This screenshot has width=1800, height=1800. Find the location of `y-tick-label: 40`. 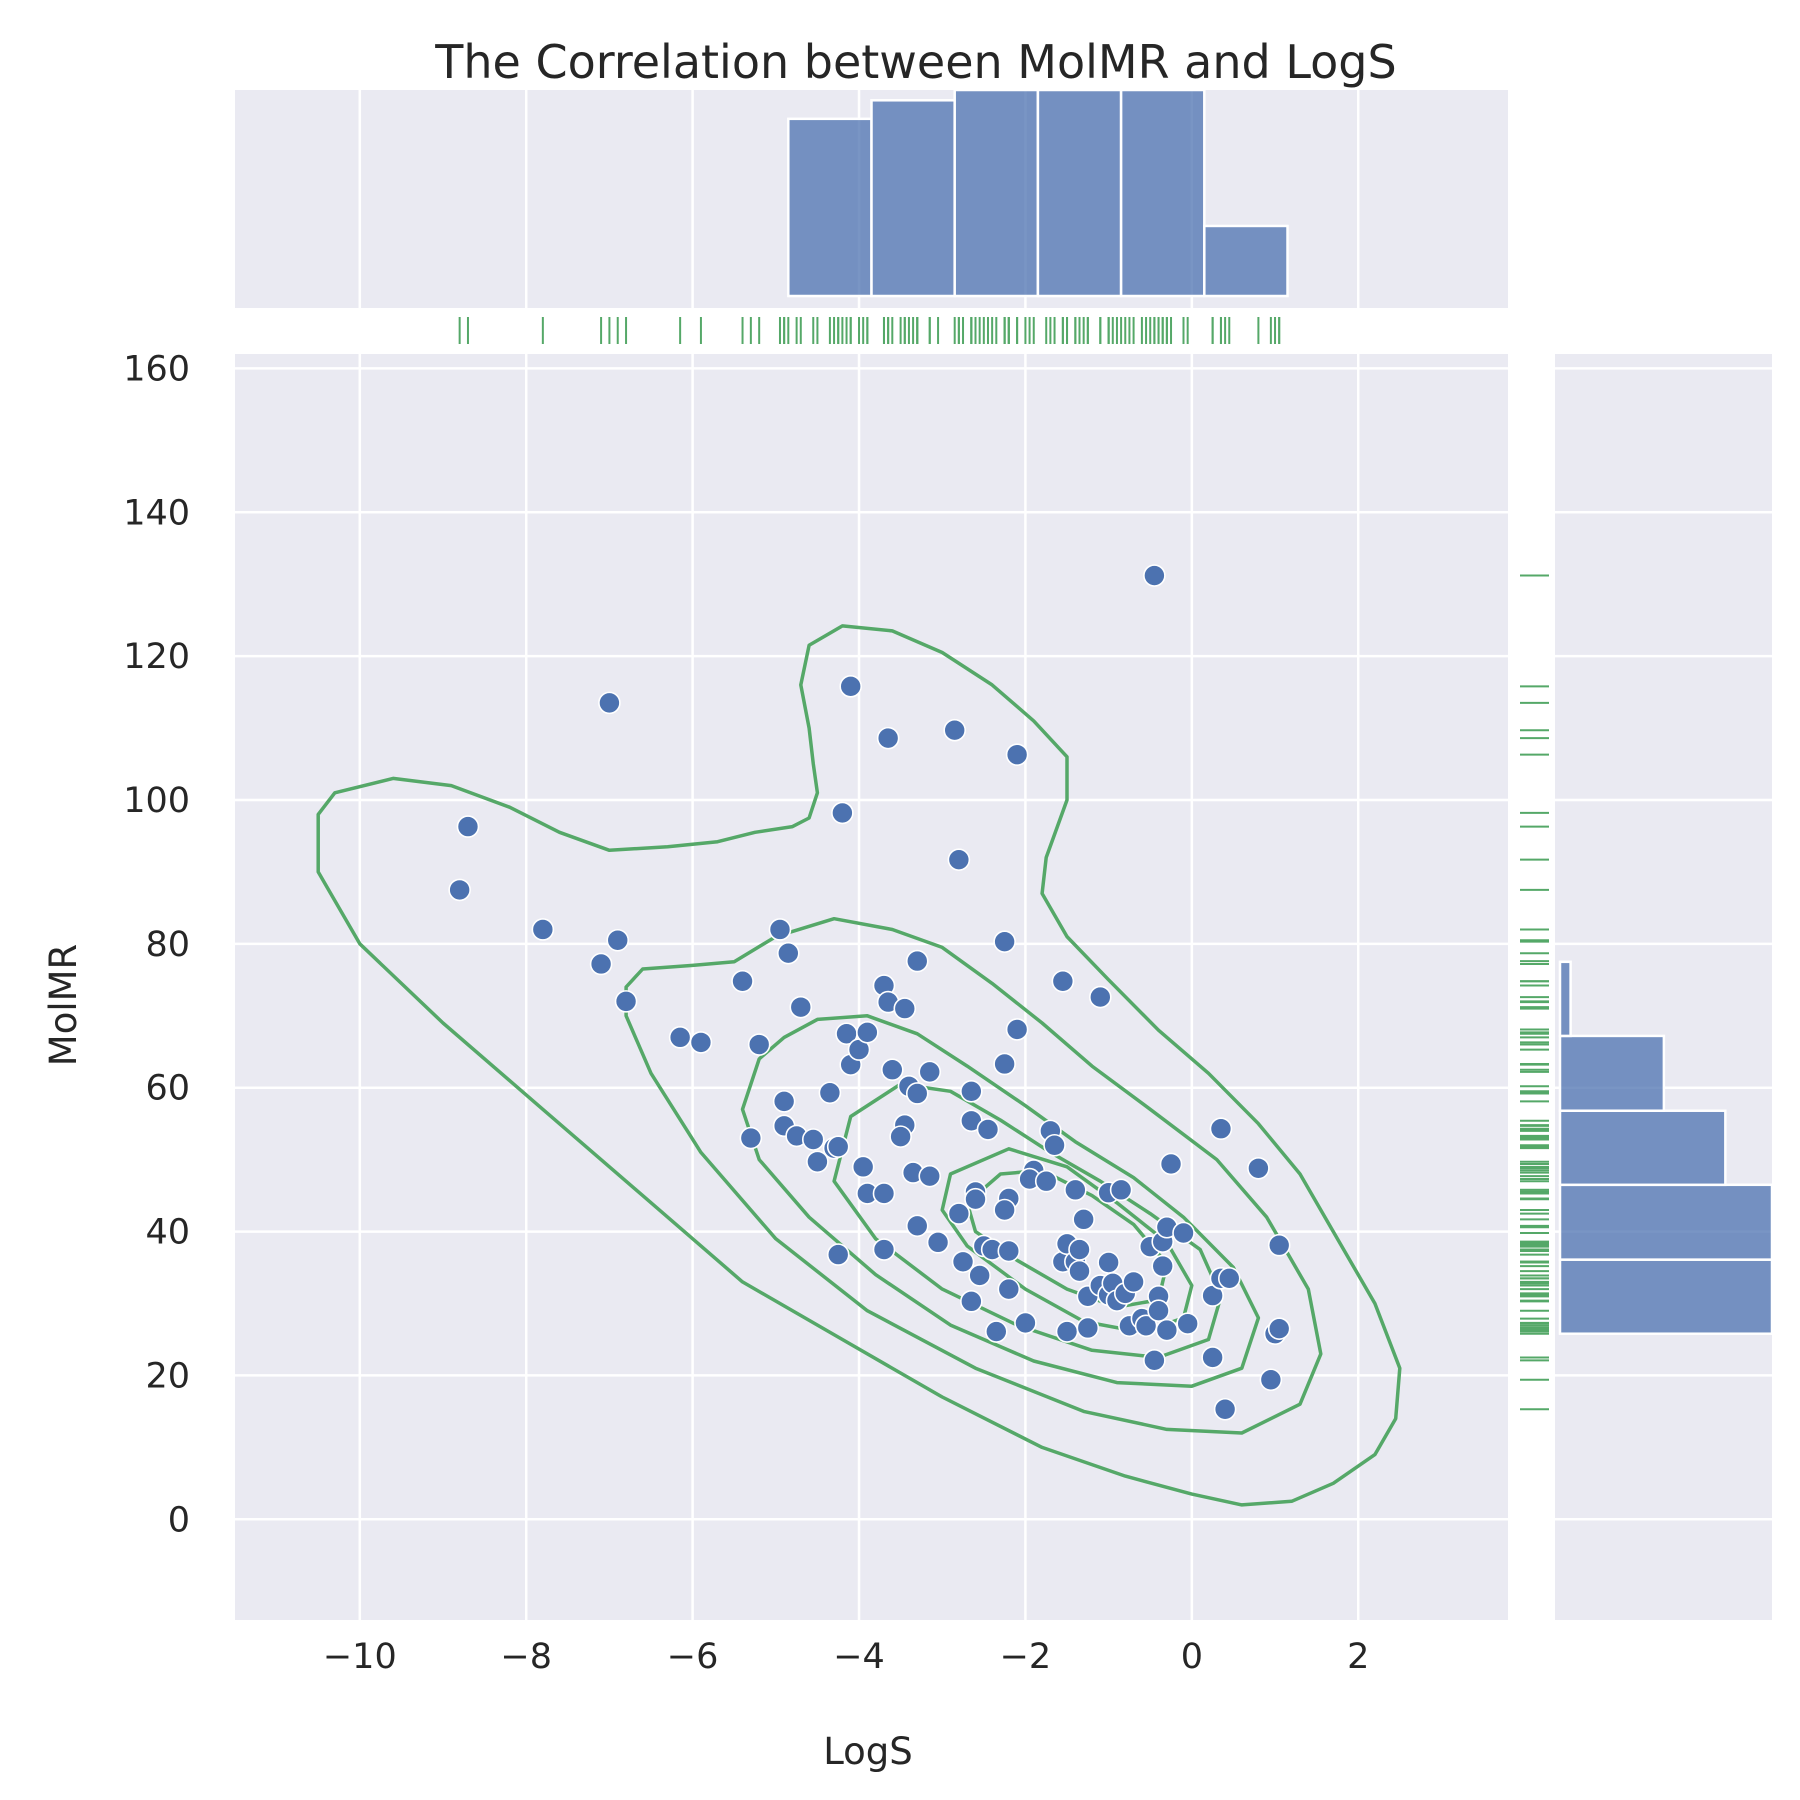

y-tick-label: 40 is located at coordinates (167, 1233).